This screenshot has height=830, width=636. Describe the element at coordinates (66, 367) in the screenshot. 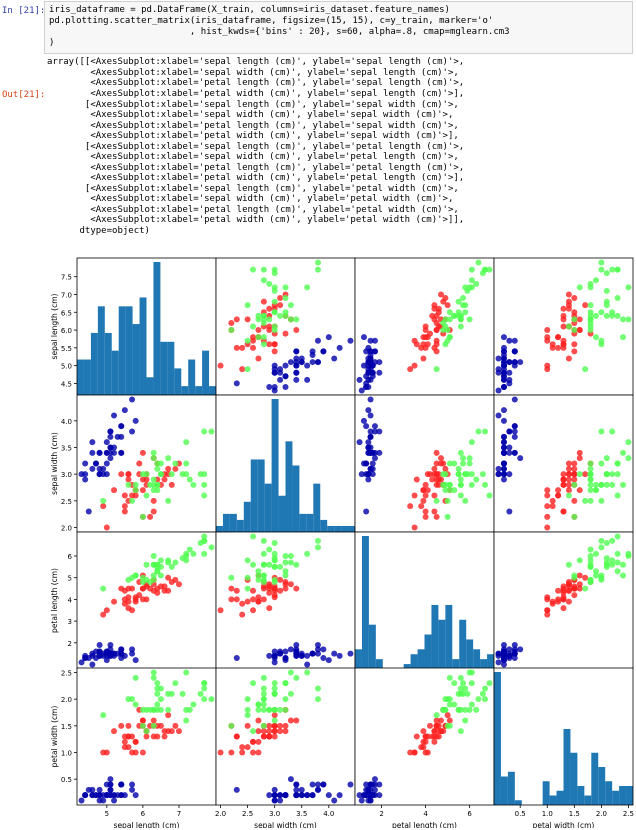

I see `y-tick-label: 5.0` at that location.